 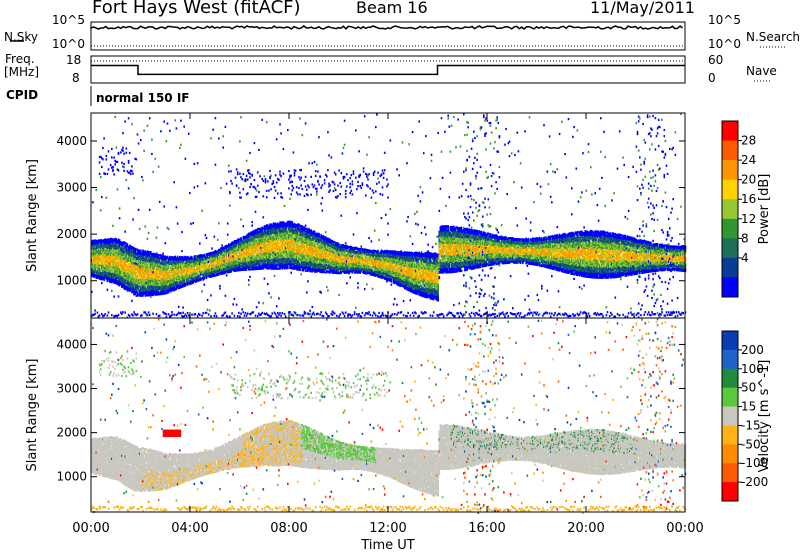 What do you see at coordinates (386, 27) in the screenshot?
I see `nsky-line` at bounding box center [386, 27].